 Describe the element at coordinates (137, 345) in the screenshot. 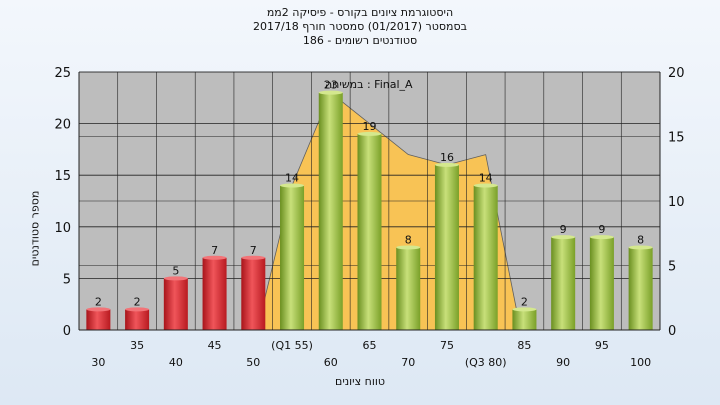

I see `x-tick-label: 35` at that location.